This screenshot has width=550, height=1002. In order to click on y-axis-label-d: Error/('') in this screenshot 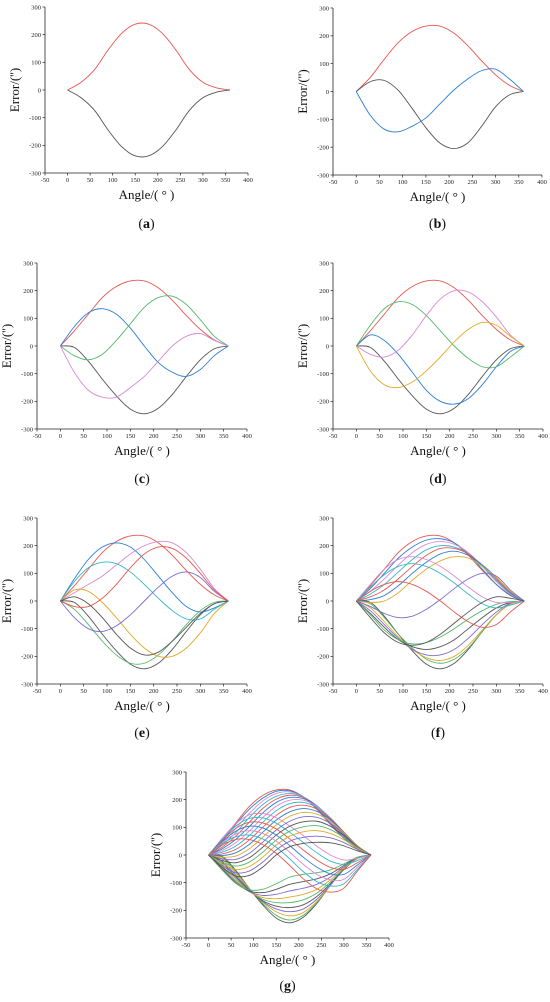, I will do `click(302, 346)`.